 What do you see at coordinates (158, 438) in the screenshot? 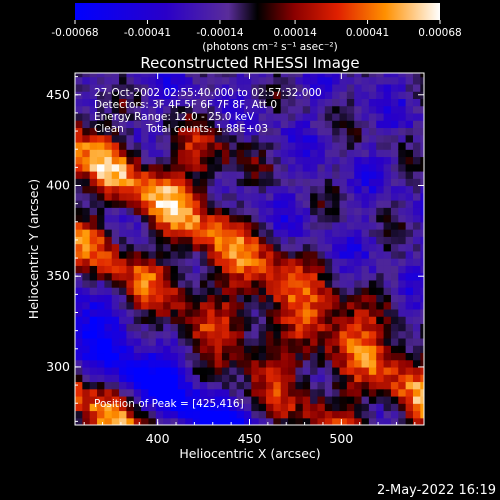
I see `x-tick-label: 400` at bounding box center [158, 438].